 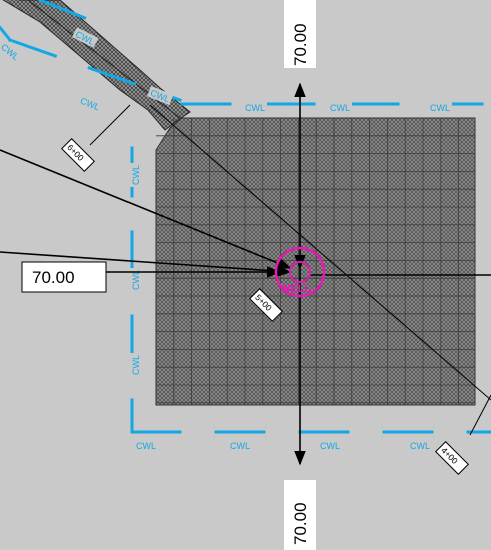 What do you see at coordinates (266, 305) in the screenshot?
I see `station-5-00: 5+00` at bounding box center [266, 305].